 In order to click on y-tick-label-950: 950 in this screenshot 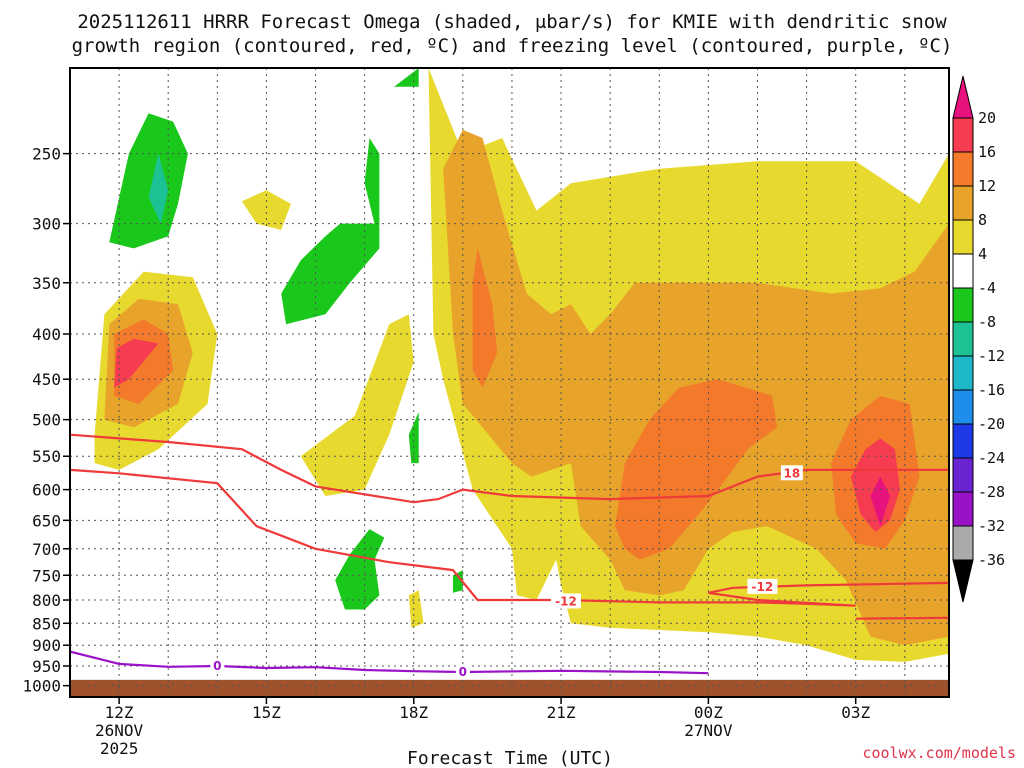, I will do `click(46, 666)`.